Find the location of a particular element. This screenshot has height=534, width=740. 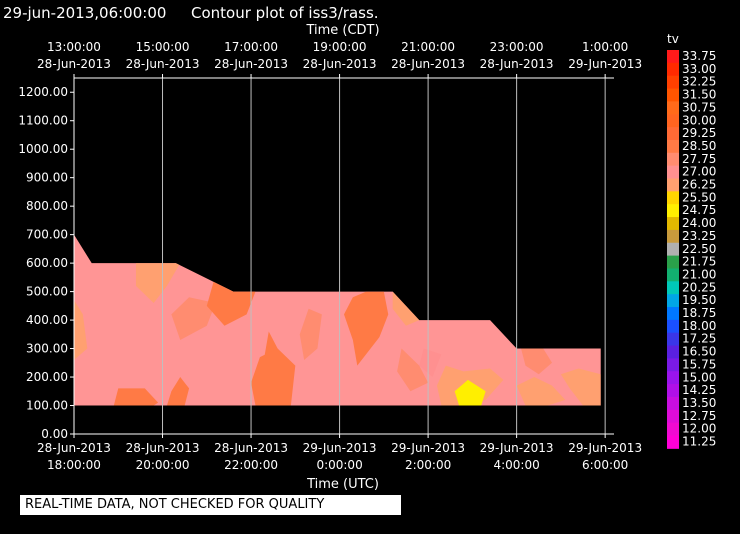

colorbar-level-label: 16.50 is located at coordinates (699, 352).